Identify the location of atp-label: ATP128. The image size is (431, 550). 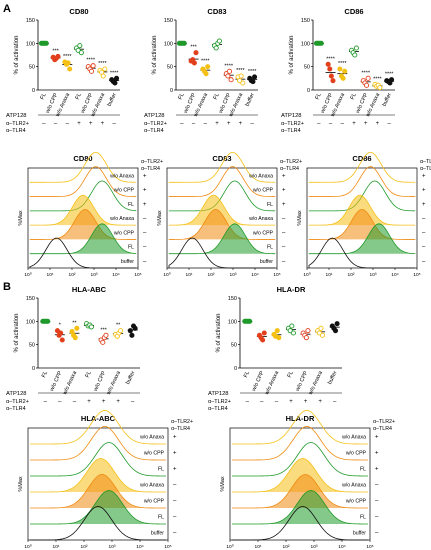
(16, 394).